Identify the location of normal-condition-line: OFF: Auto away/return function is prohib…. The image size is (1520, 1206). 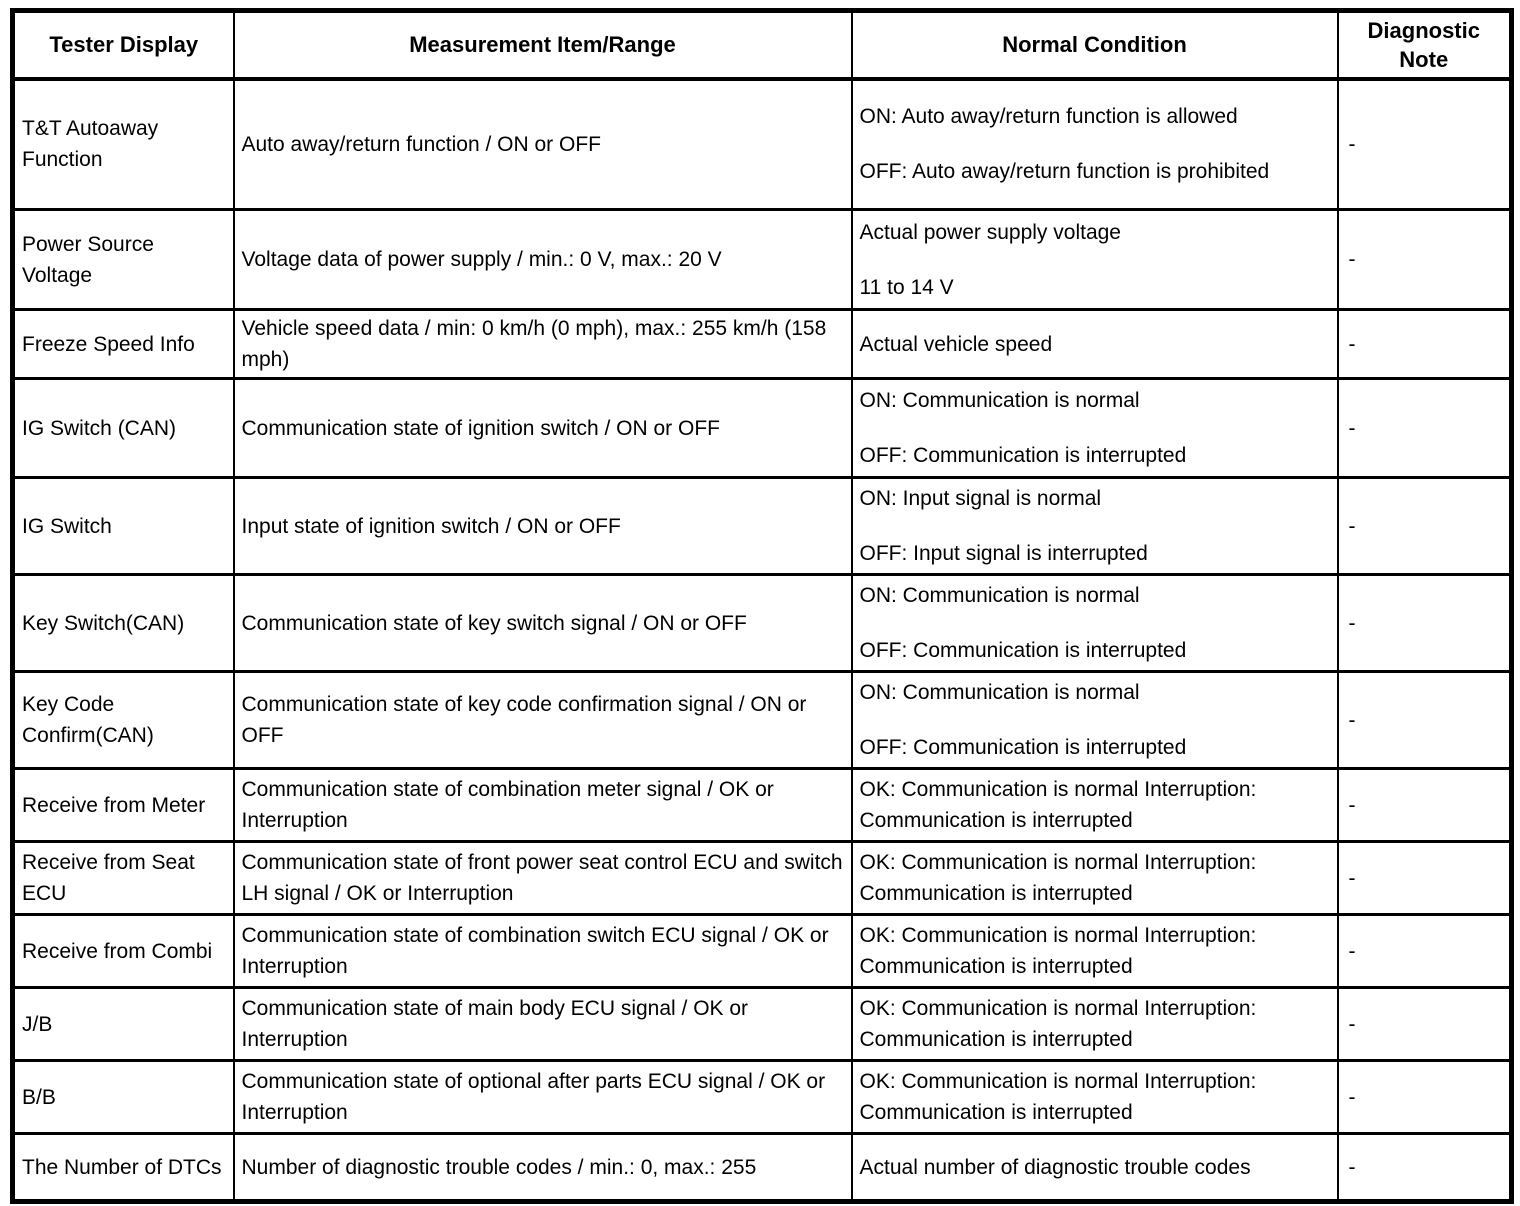
(1064, 172).